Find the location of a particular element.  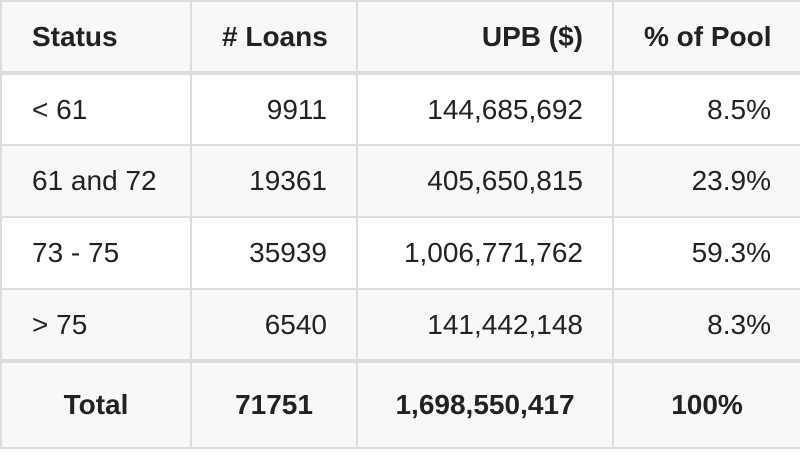

header-upb: UPB ($) is located at coordinates (485, 37).